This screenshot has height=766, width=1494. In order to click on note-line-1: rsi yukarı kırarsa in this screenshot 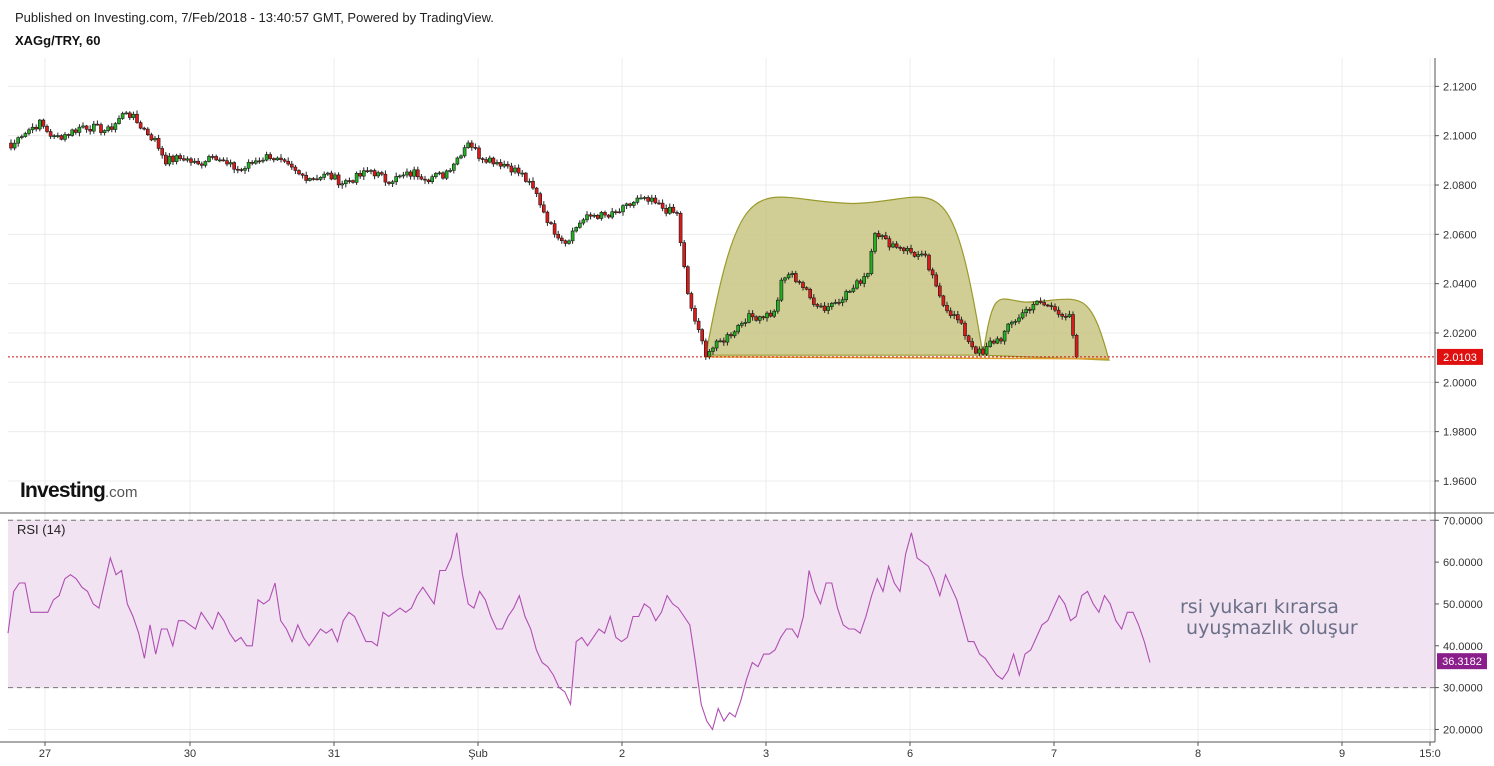, I will do `click(1259, 607)`.